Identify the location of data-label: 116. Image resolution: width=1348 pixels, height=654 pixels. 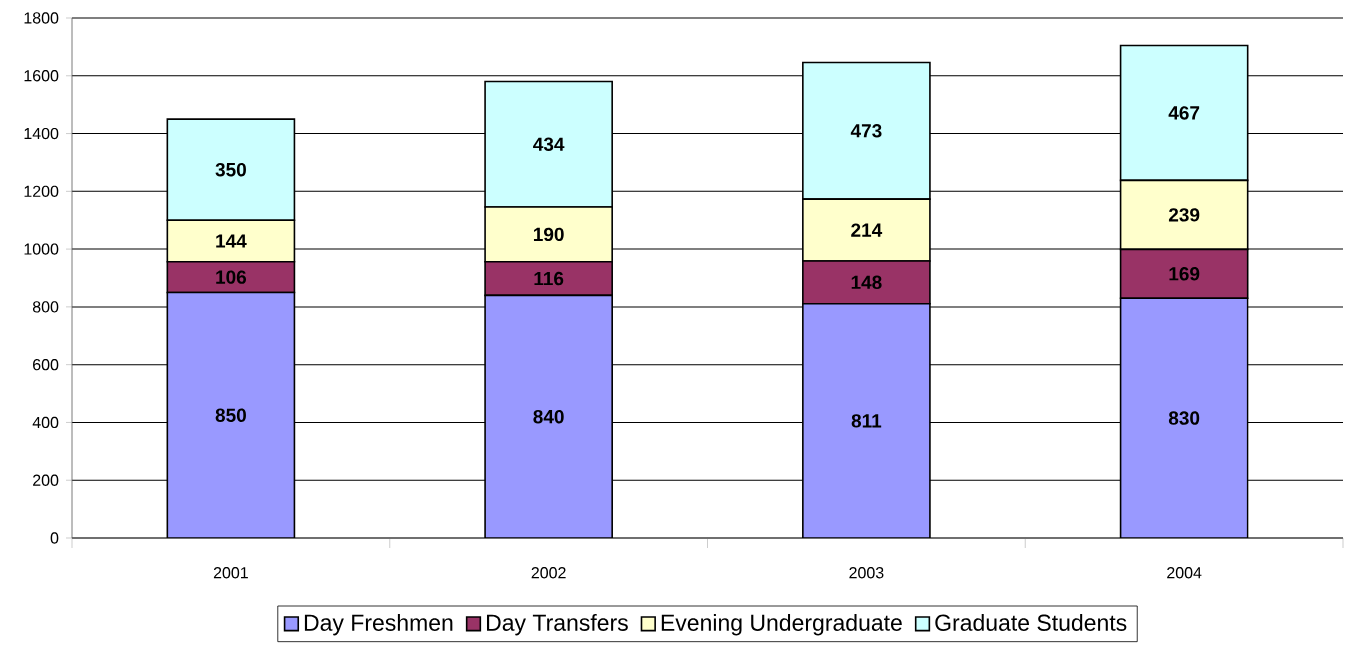
(549, 278).